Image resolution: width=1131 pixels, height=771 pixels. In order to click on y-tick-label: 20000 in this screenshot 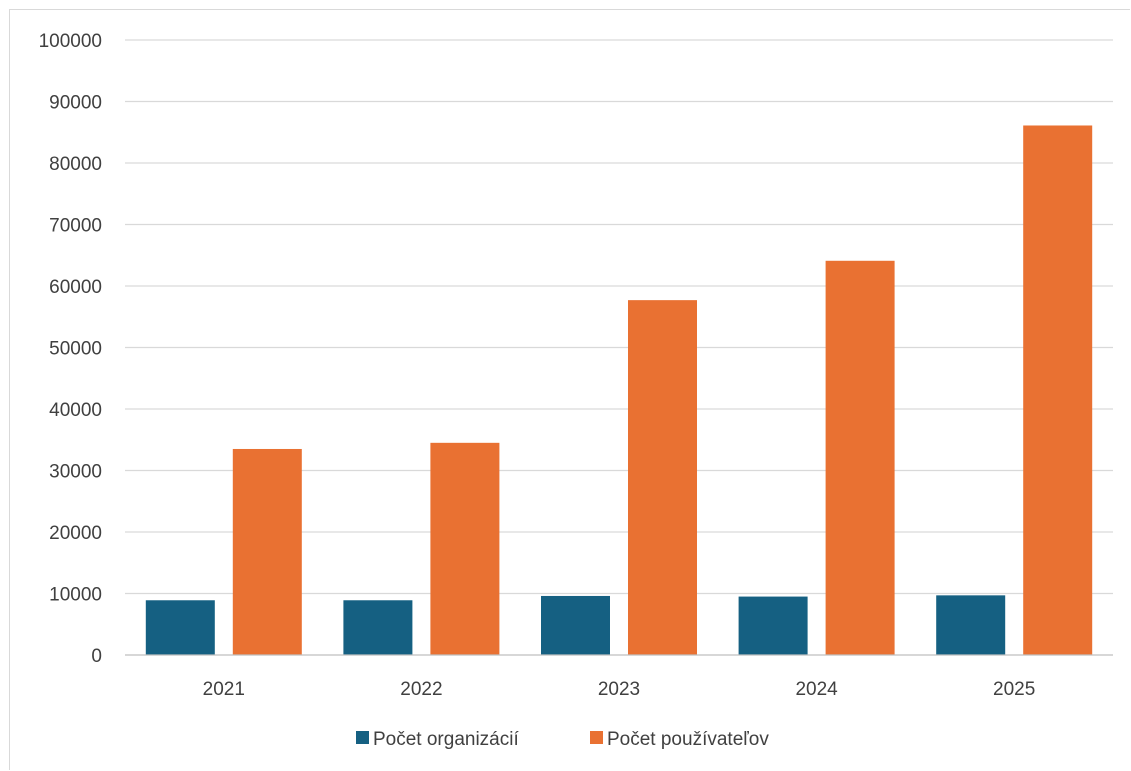, I will do `click(75, 533)`.